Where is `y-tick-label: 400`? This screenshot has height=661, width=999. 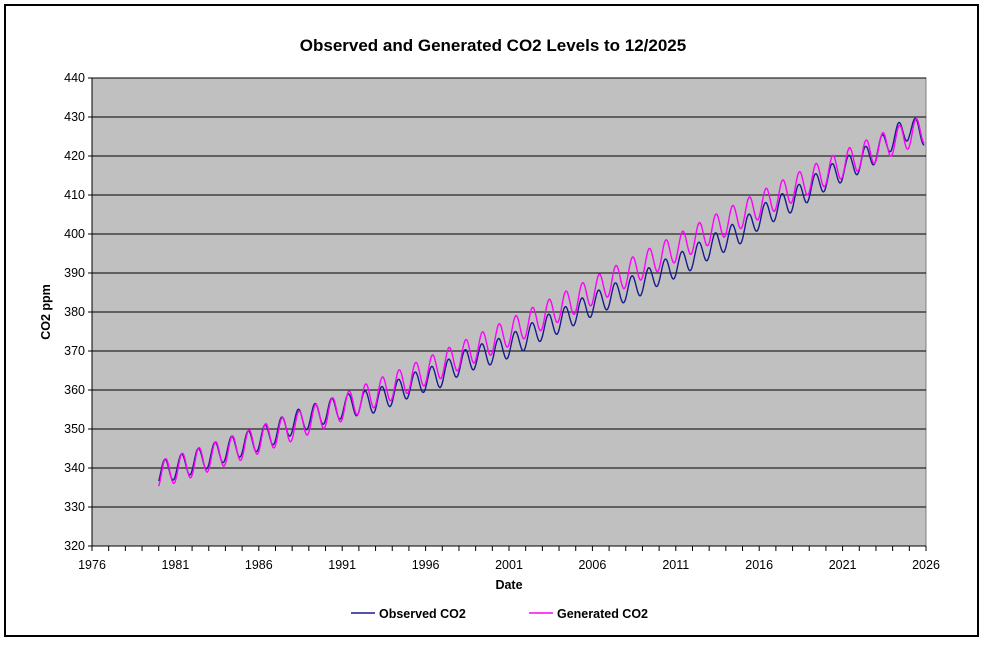 y-tick-label: 400 is located at coordinates (74, 234).